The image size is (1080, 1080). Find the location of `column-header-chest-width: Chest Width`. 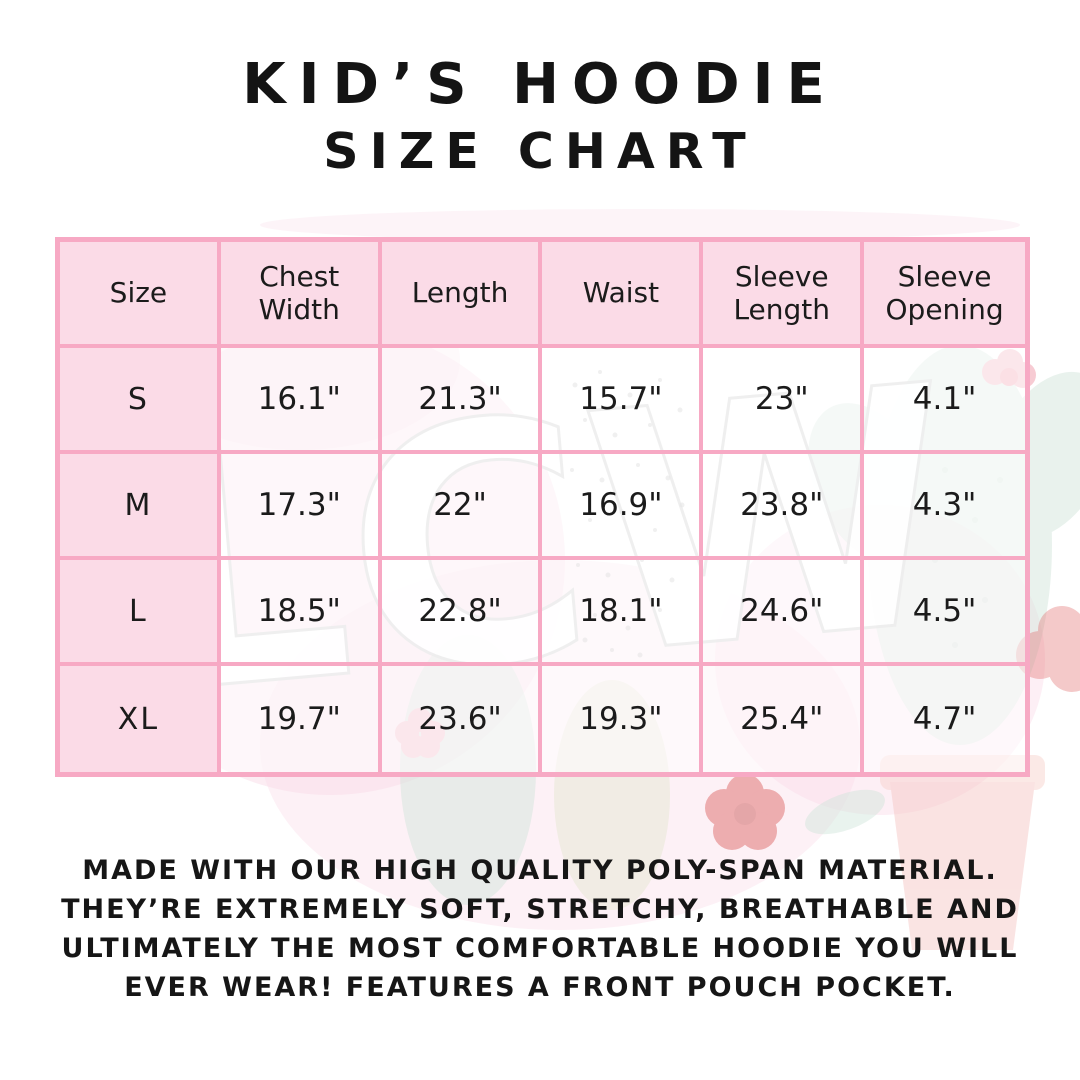

column-header-chest-width: Chest Width is located at coordinates (301, 295).